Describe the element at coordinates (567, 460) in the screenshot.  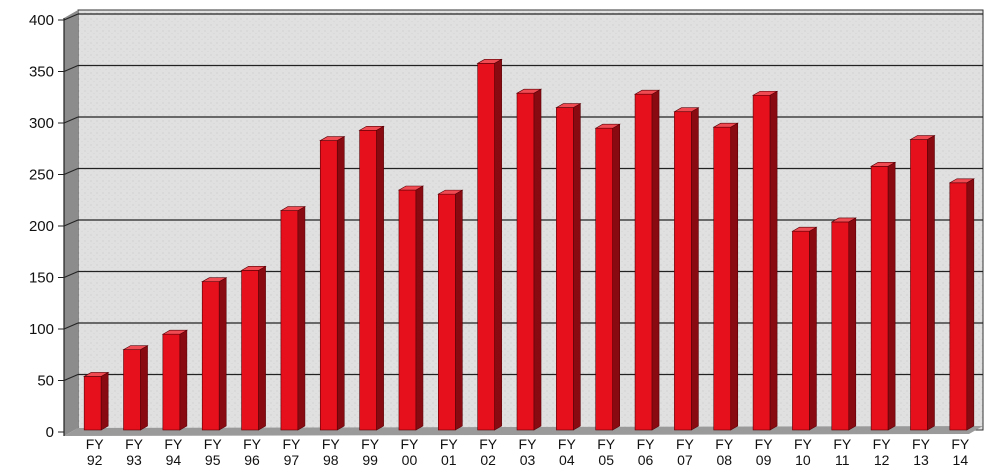
I see `x-tick-label-line: 04` at that location.